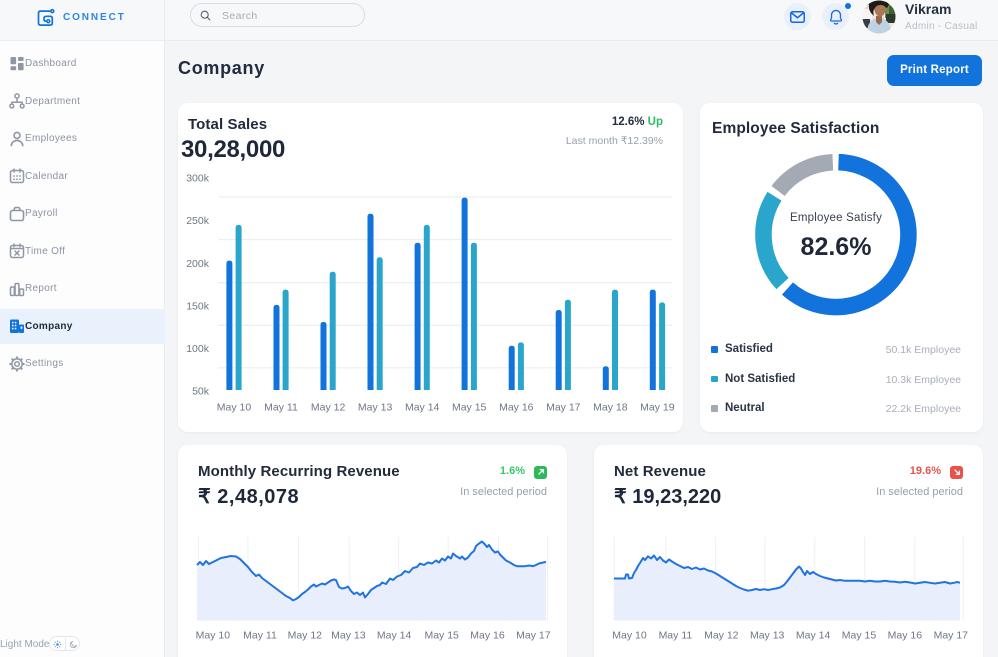 Image resolution: width=998 pixels, height=657 pixels. Describe the element at coordinates (198, 307) in the screenshot. I see `svg-text: 150k` at that location.